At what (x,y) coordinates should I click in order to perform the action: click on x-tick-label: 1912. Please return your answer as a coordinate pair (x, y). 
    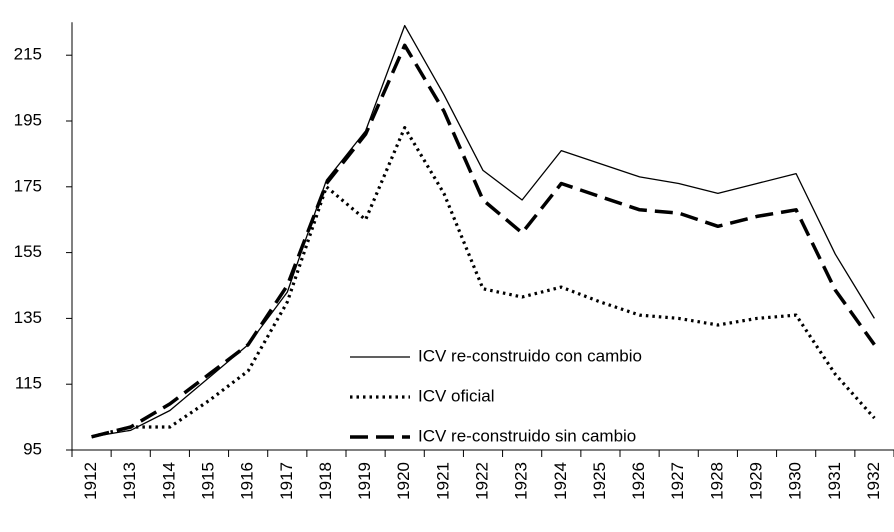
    Looking at the image, I should click on (90, 481).